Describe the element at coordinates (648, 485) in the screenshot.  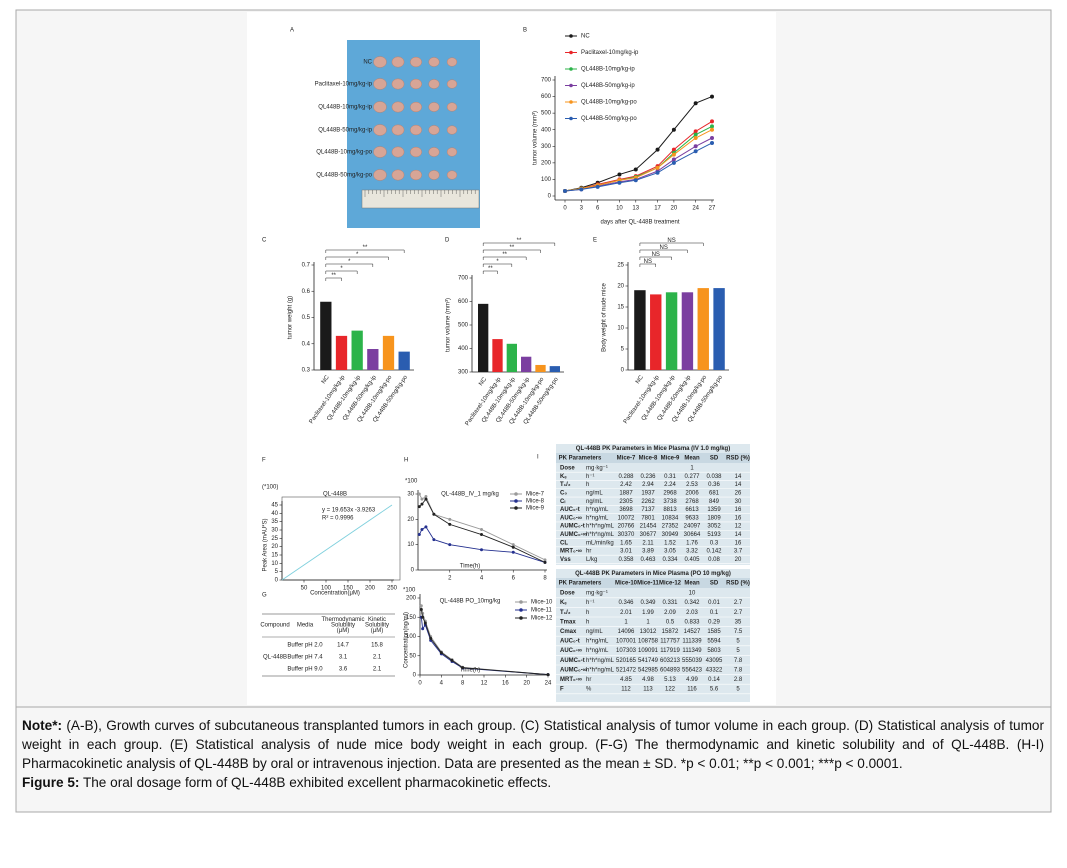
I see `table-cell: 2.94` at that location.